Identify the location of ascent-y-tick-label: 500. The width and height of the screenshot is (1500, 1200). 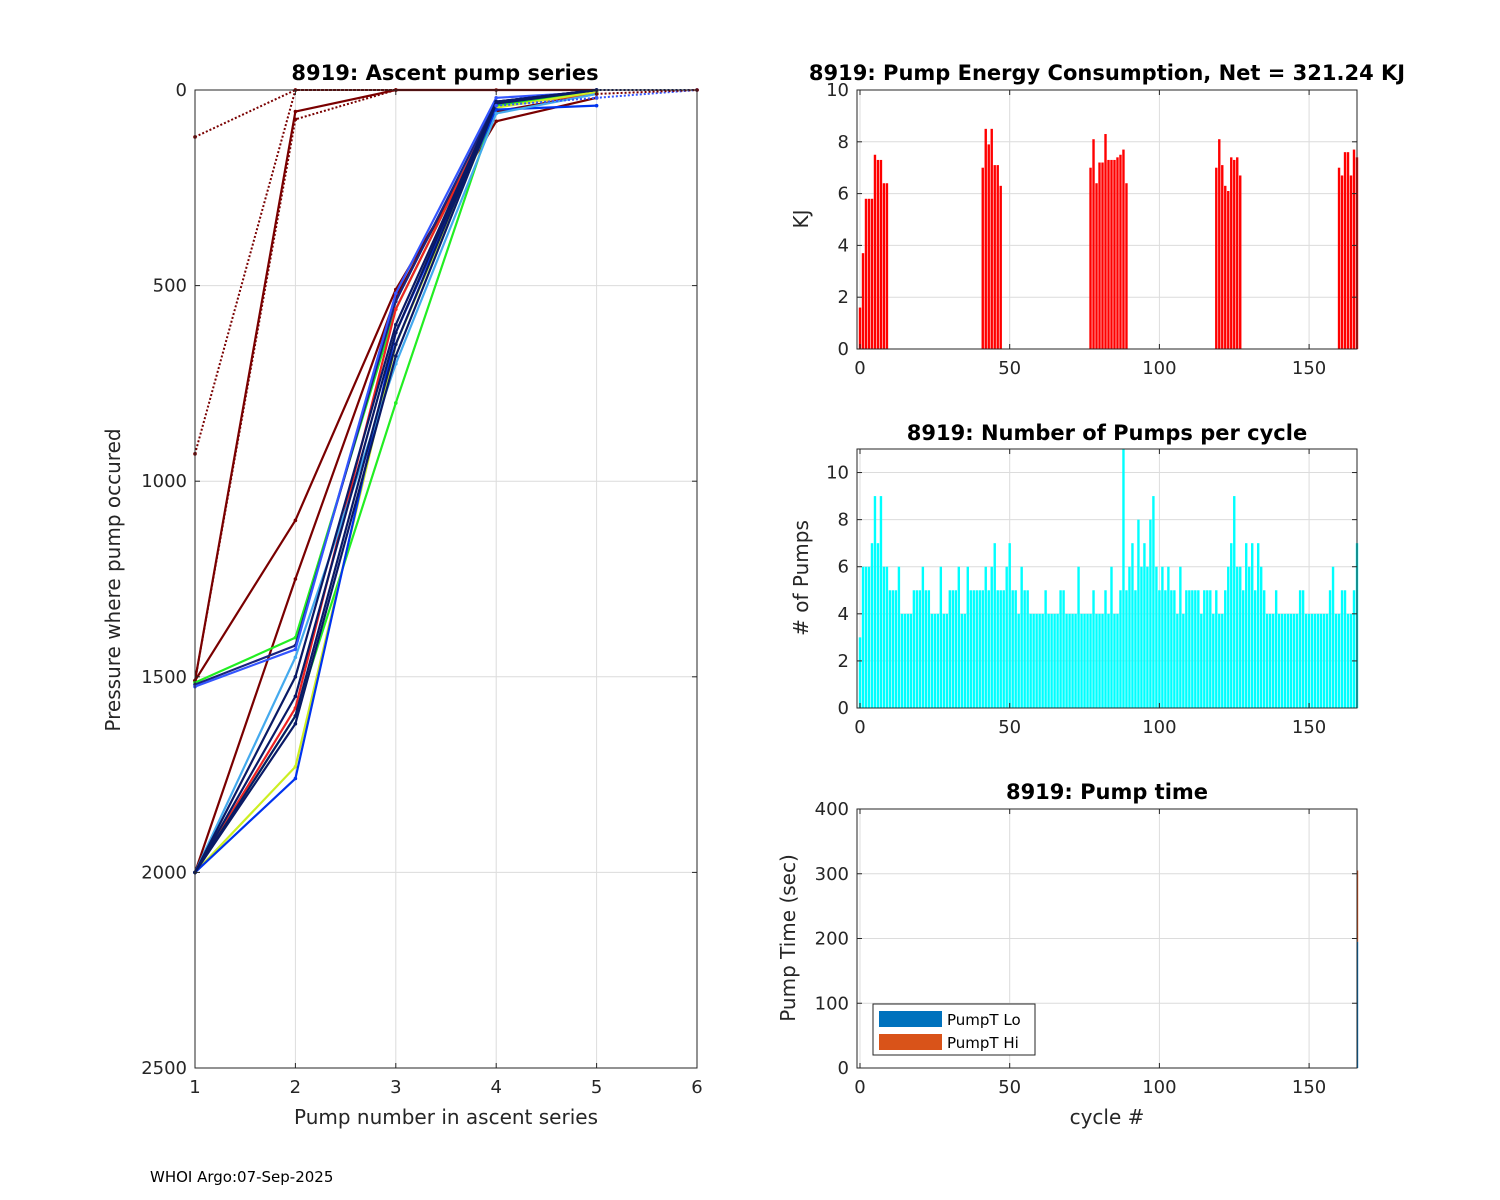
(170, 286).